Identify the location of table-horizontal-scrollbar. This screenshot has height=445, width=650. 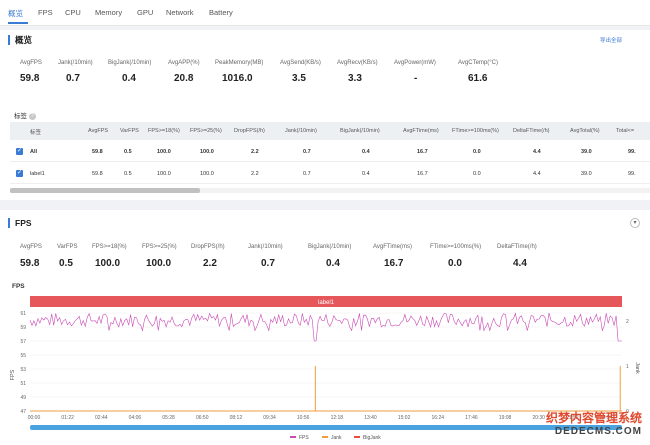
(330, 190).